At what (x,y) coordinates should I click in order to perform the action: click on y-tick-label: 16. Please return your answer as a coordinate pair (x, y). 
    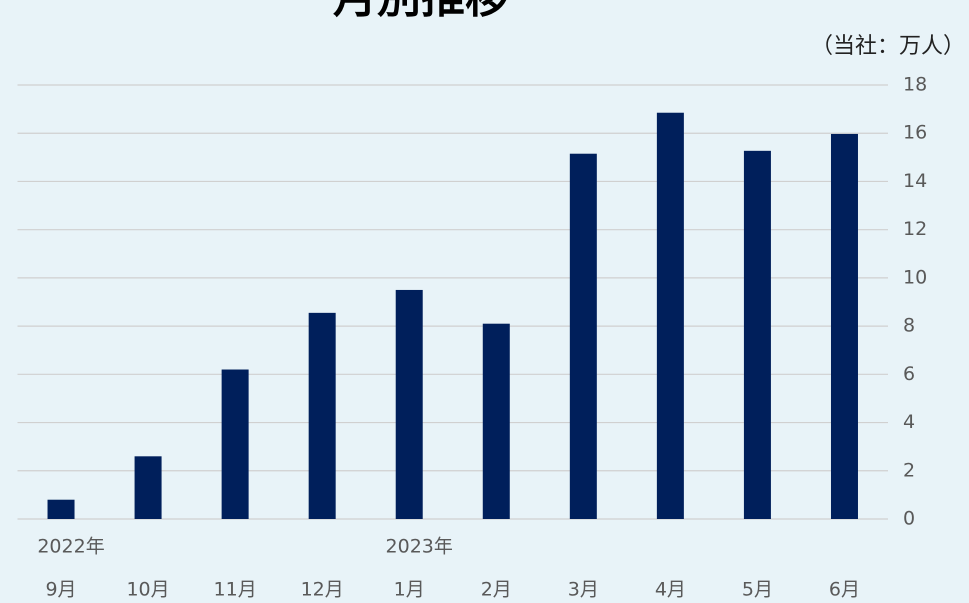
    Looking at the image, I should click on (915, 133).